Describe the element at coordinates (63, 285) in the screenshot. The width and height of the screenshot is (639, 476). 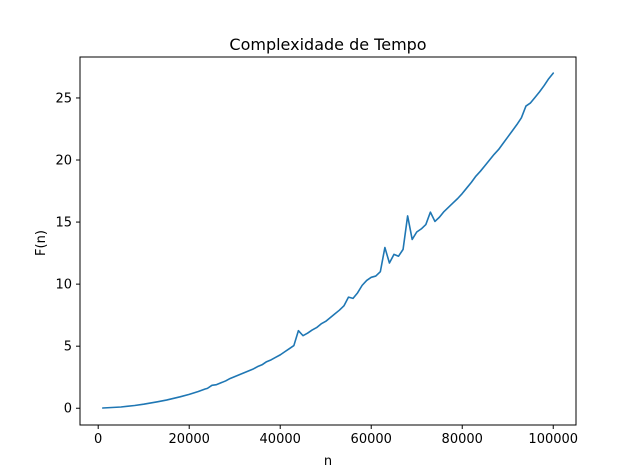
I see `y-tick-label: 10` at that location.